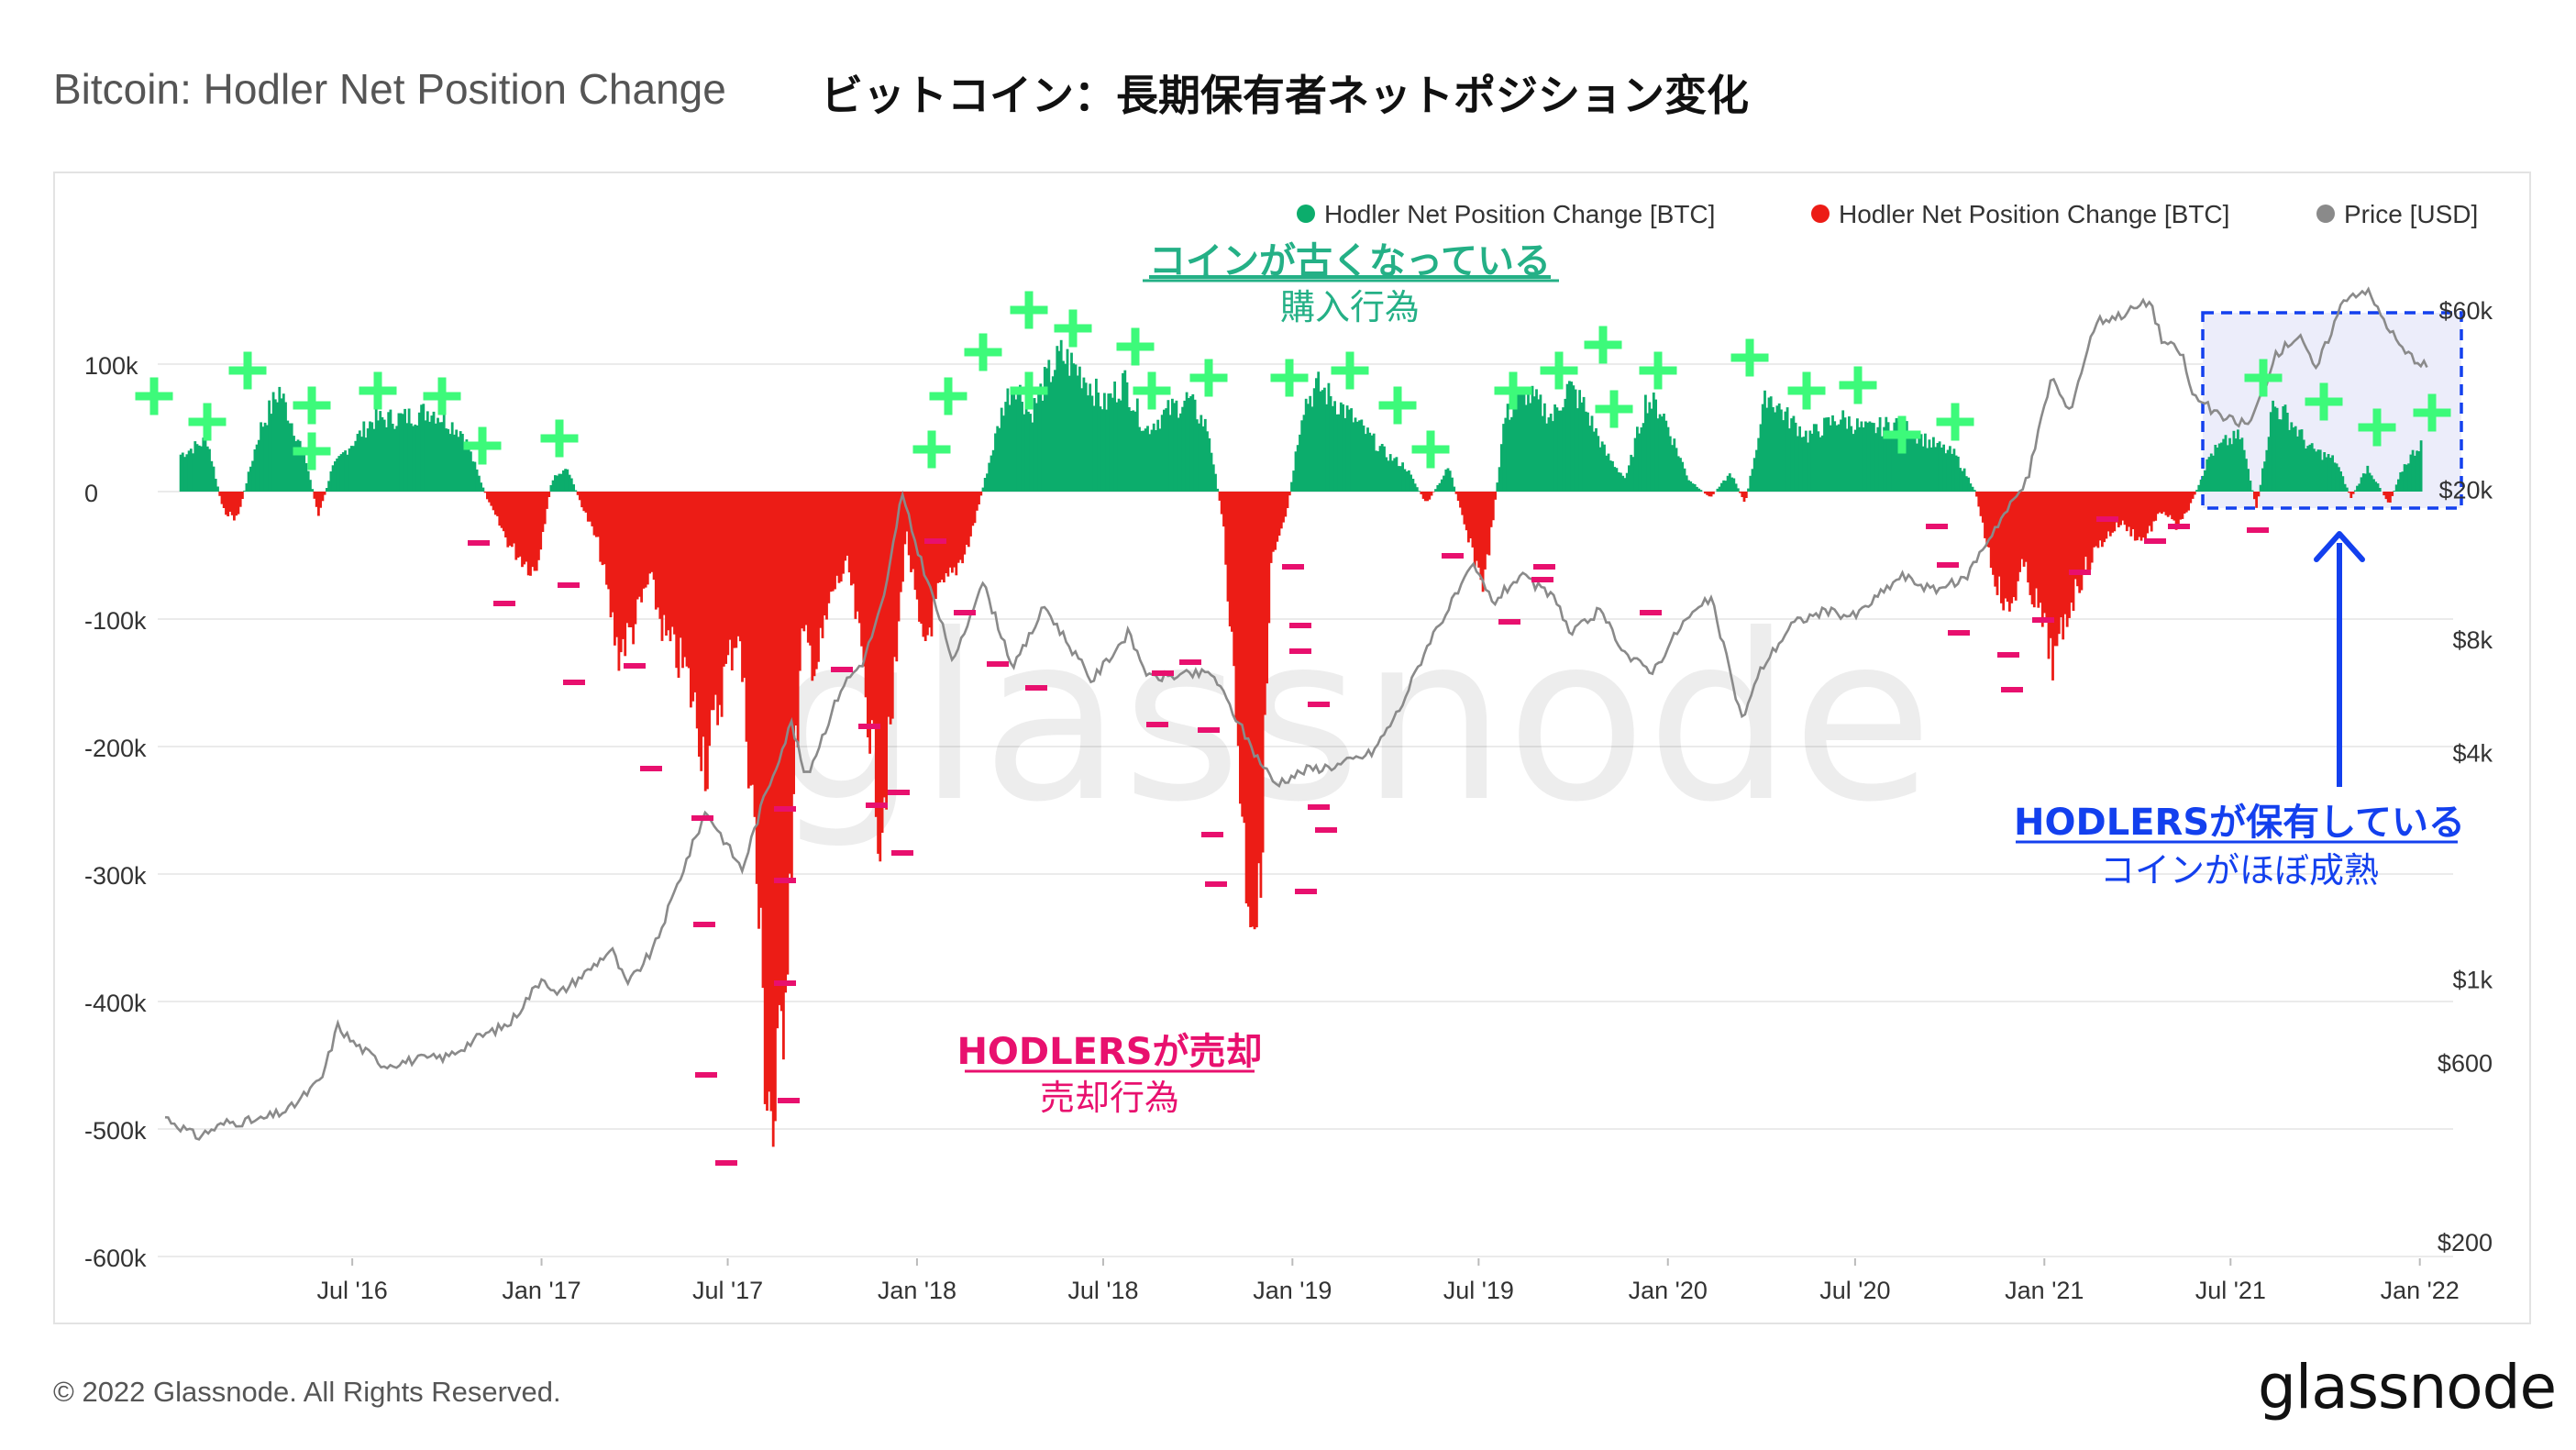  What do you see at coordinates (1352, 718) in the screenshot?
I see `watermark-text: glassnode` at bounding box center [1352, 718].